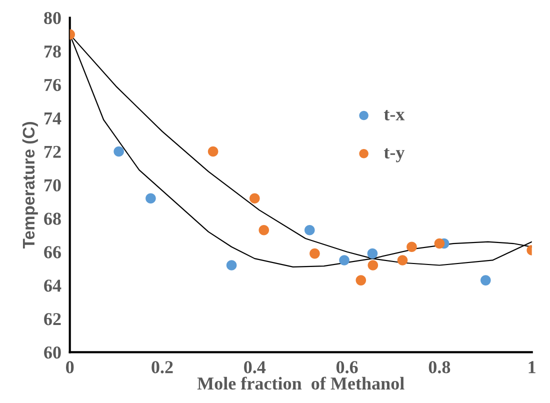  I want to click on x-tick-label: 0.4, so click(255, 367).